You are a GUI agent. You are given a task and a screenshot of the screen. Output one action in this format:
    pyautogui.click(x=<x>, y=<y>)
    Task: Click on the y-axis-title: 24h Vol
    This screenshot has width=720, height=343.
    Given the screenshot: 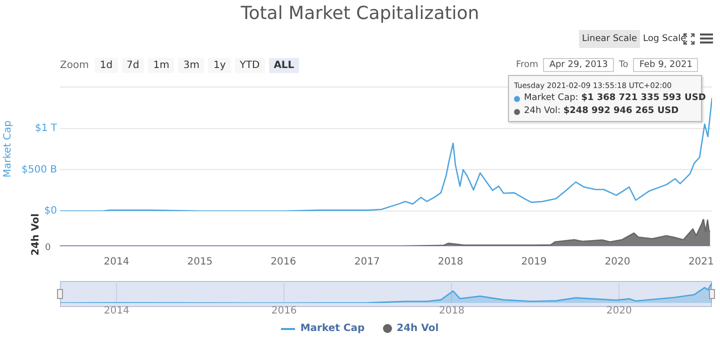 What is the action you would take?
    pyautogui.click(x=36, y=234)
    